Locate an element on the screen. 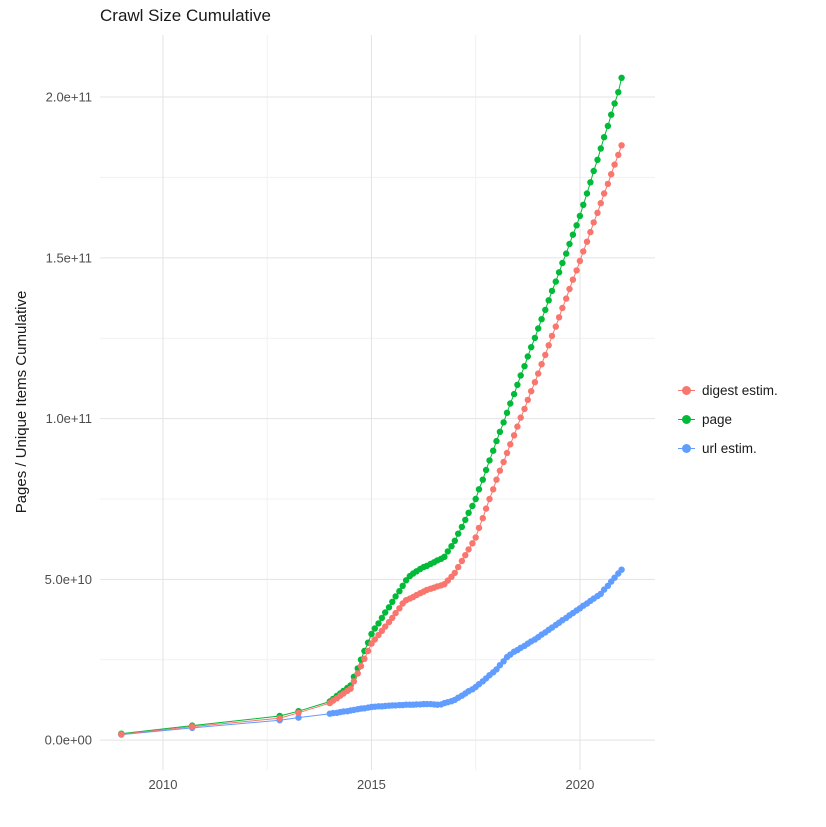 The width and height of the screenshot is (826, 827). legend-key-digest-estim is located at coordinates (686, 390).